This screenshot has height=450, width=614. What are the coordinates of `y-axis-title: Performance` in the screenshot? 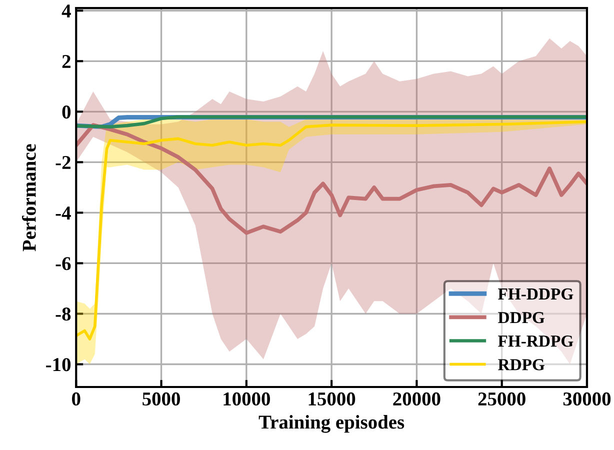 It's located at (29, 198).